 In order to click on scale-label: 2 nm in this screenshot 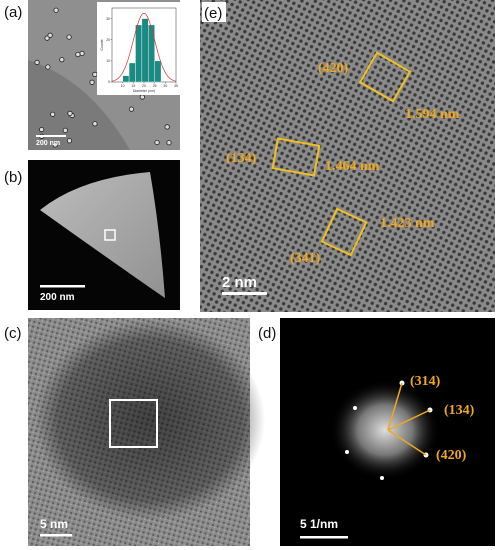, I will do `click(239, 282)`.